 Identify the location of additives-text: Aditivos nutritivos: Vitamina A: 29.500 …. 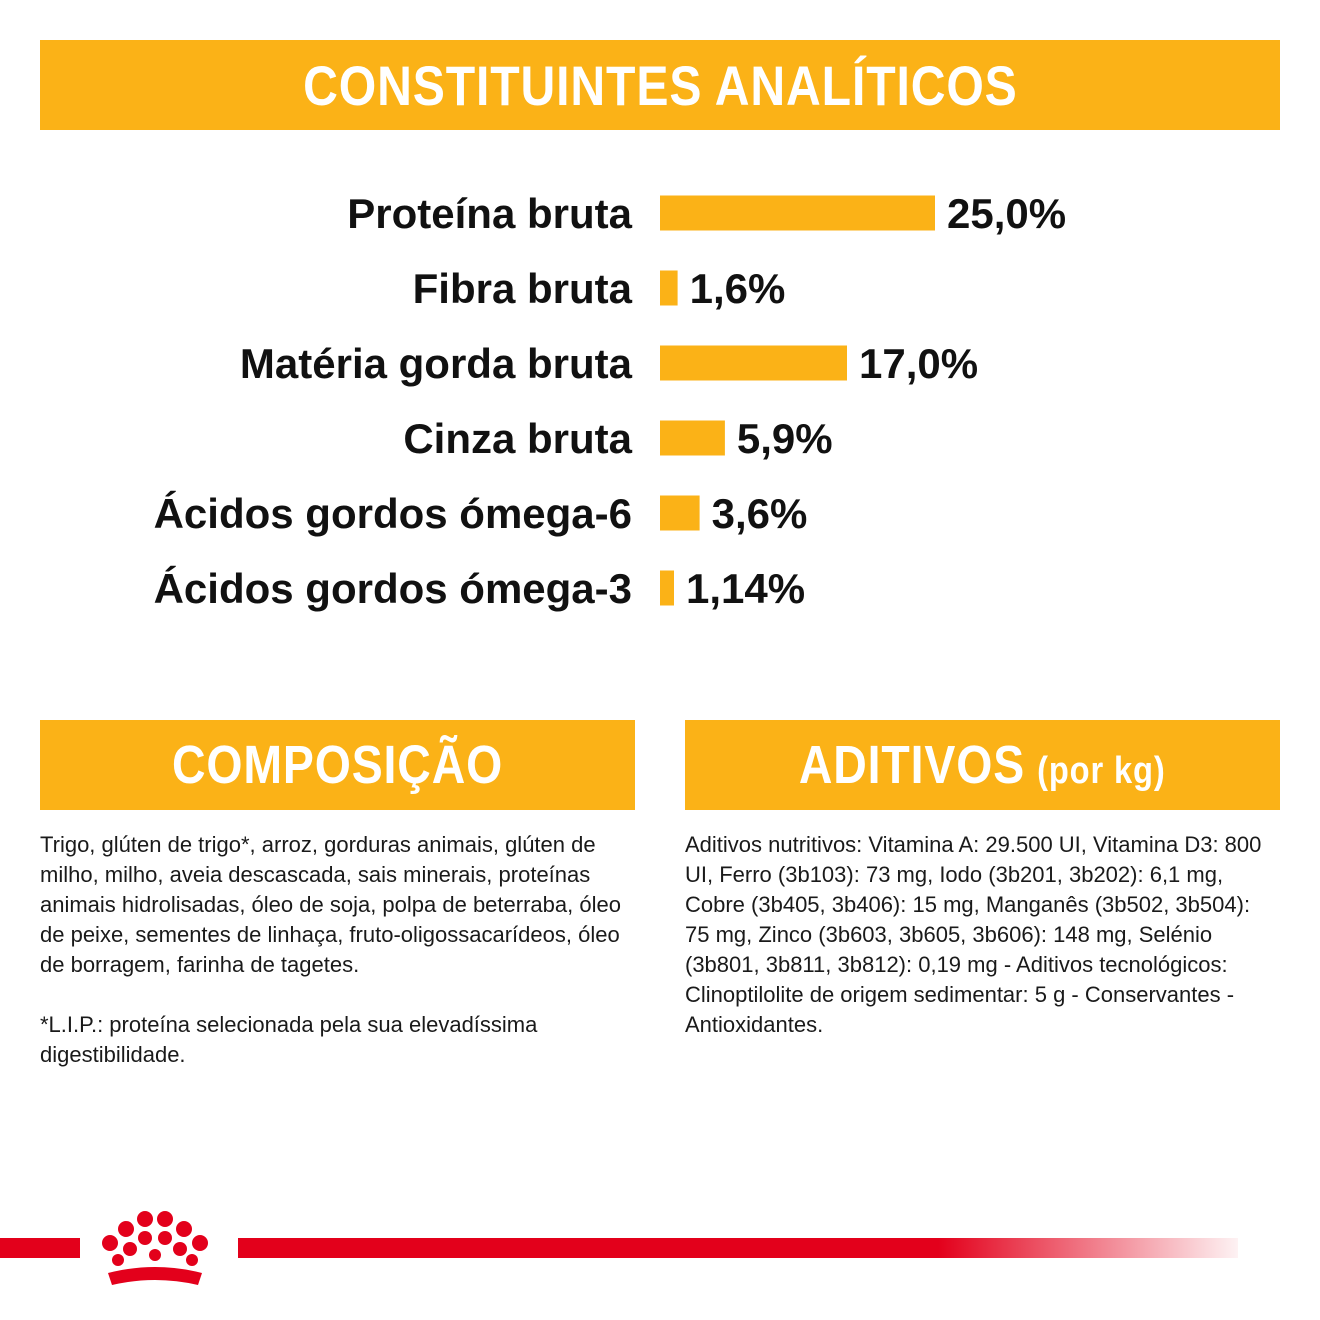
(973, 934).